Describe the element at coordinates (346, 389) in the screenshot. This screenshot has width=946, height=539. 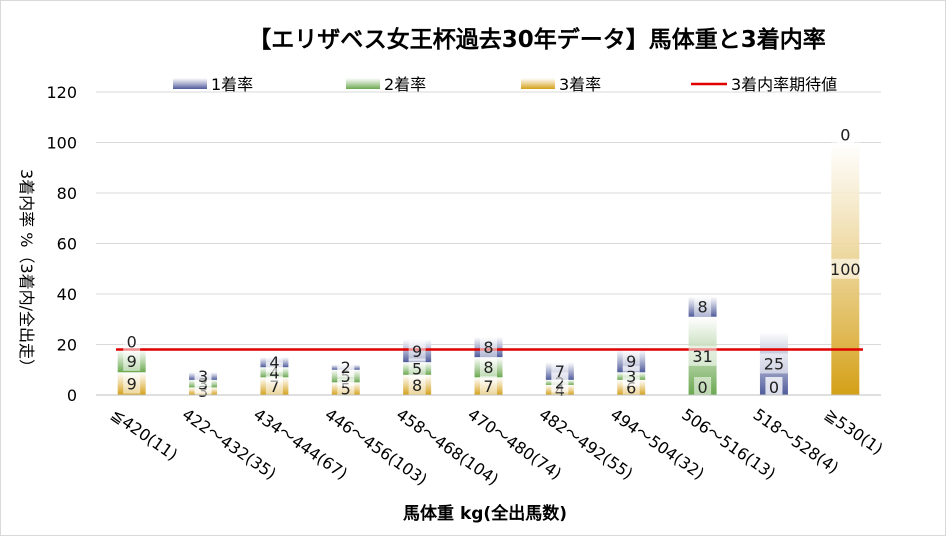
I see `data-label-3: 5` at that location.